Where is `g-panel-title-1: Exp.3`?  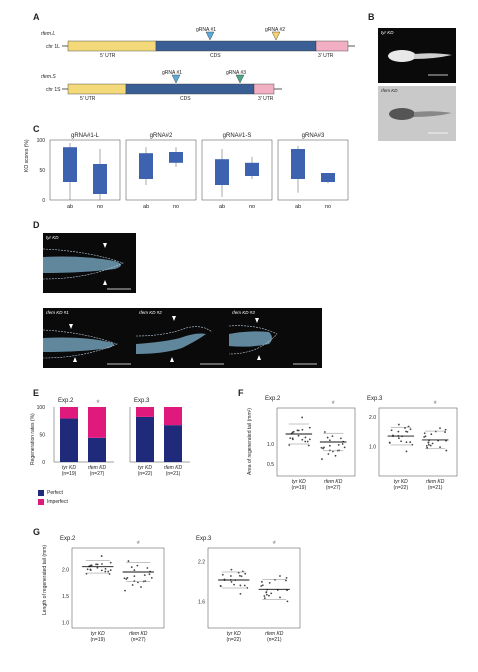 g-panel-title-1: Exp.3 is located at coordinates (204, 539).